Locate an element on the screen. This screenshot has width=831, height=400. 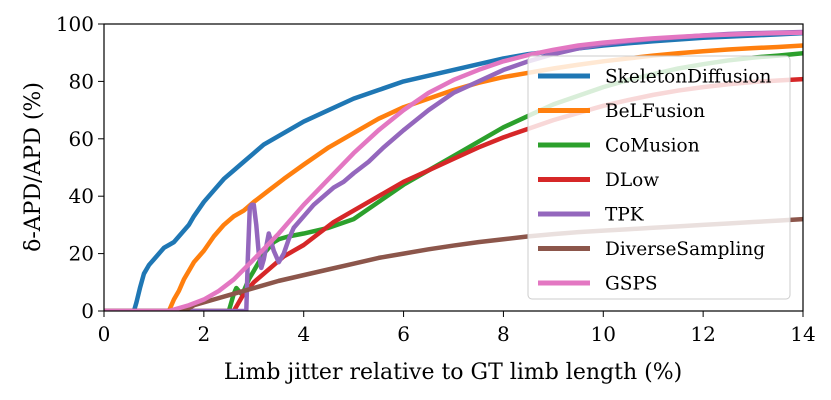
y-axis: 0 20 40 60 80 100 is located at coordinates (80, 167).